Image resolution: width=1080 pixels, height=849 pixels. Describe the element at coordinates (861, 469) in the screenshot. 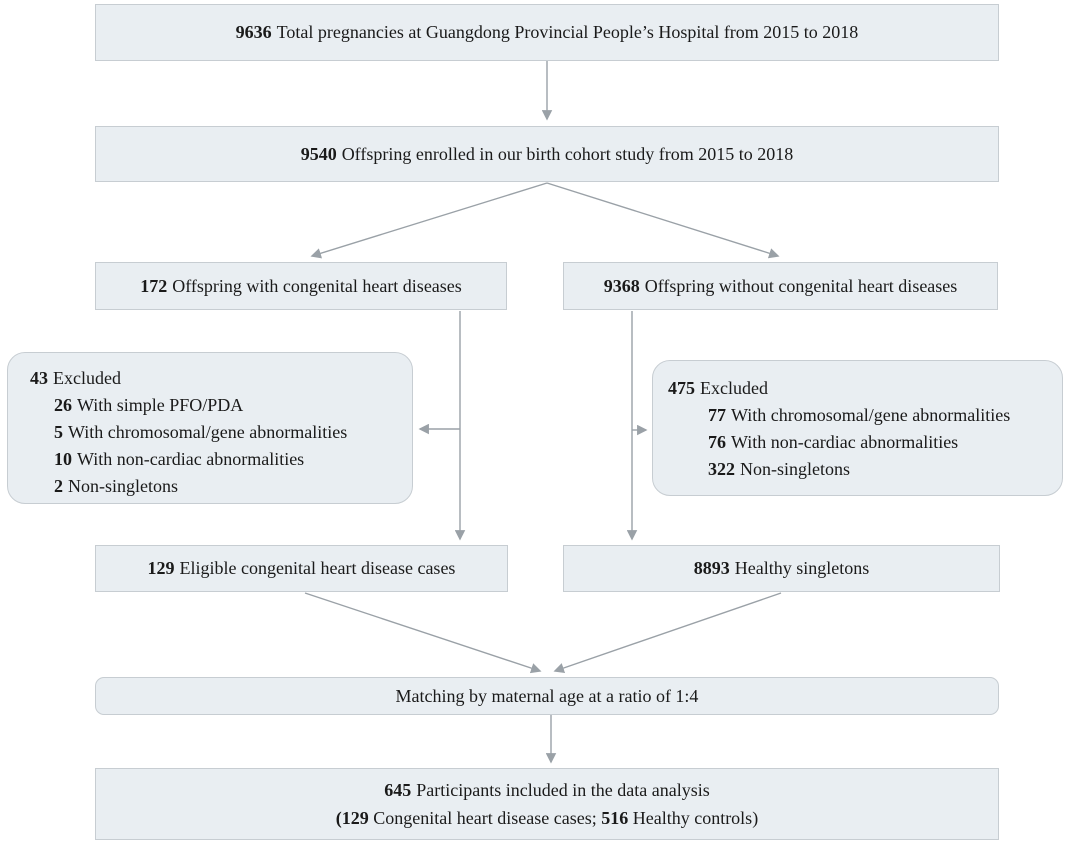

I see `exclusion-item: 322 Non-singletons` at that location.